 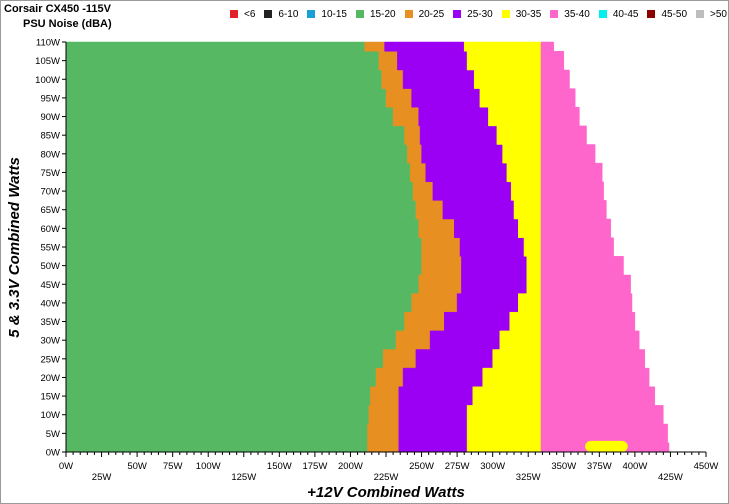 I want to click on legend-label: 10-15, so click(x=334, y=14).